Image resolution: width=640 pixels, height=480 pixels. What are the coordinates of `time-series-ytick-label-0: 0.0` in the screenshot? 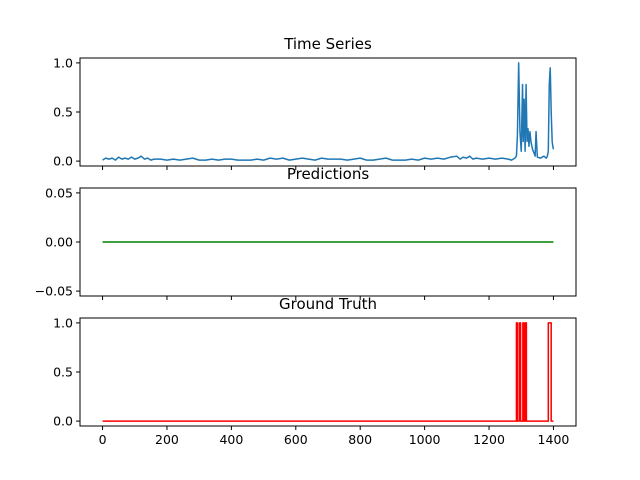 It's located at (63, 161).